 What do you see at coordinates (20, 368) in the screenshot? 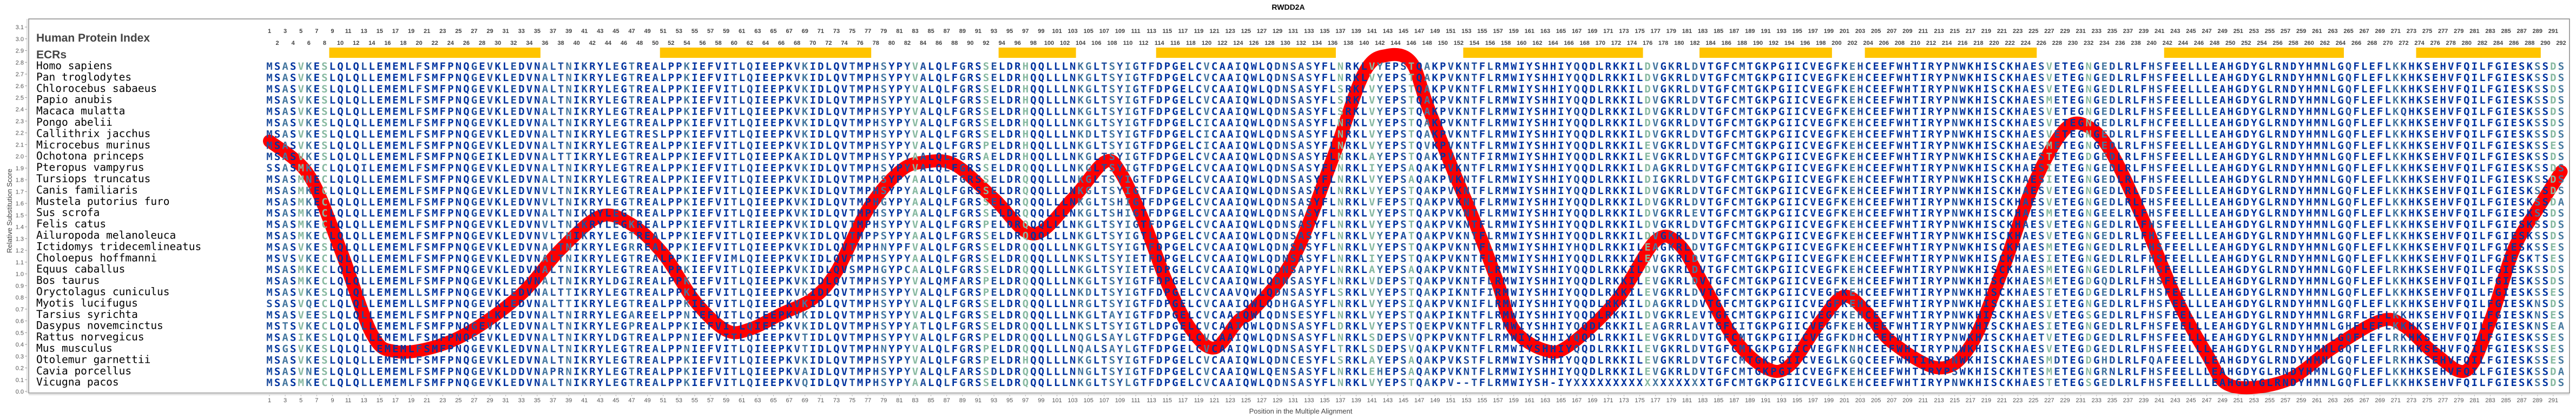
I see `y-tick-label: 0.2` at bounding box center [20, 368].